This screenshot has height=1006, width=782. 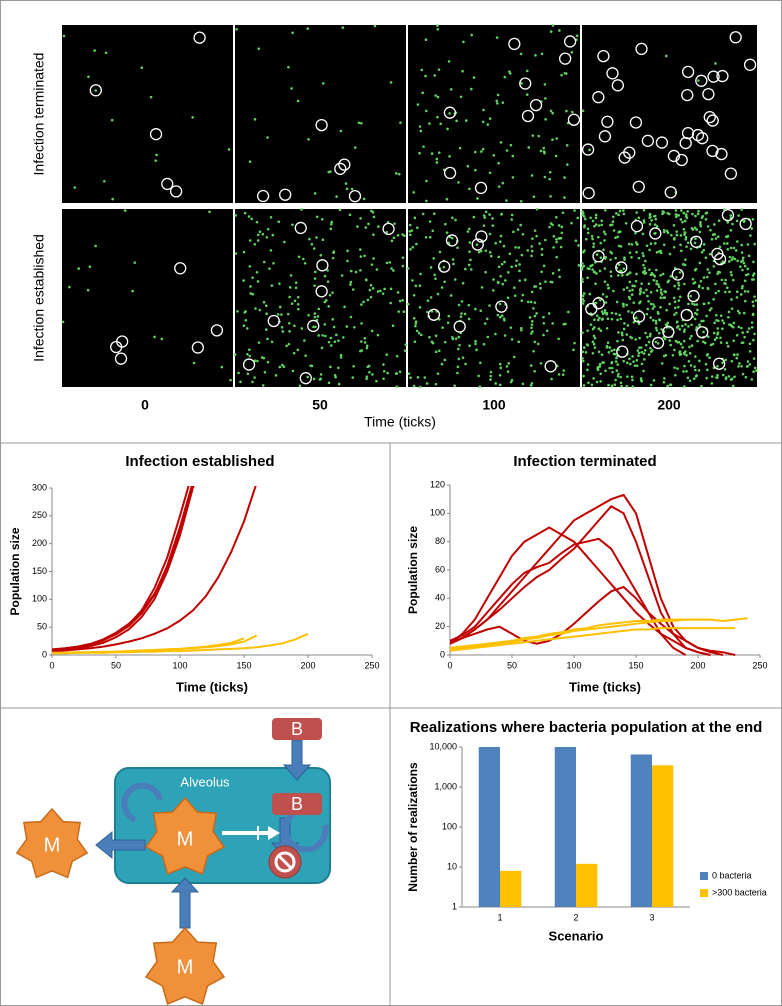 I want to click on arrow, so click(x=120, y=845).